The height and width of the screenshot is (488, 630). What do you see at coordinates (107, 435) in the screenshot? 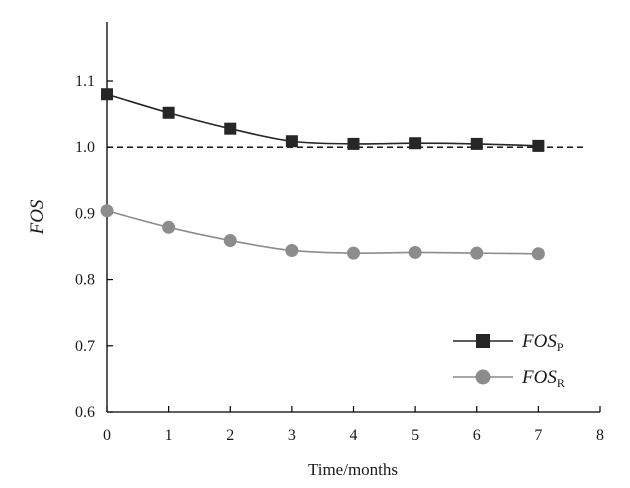
I see `x-tick-label: 0` at bounding box center [107, 435].